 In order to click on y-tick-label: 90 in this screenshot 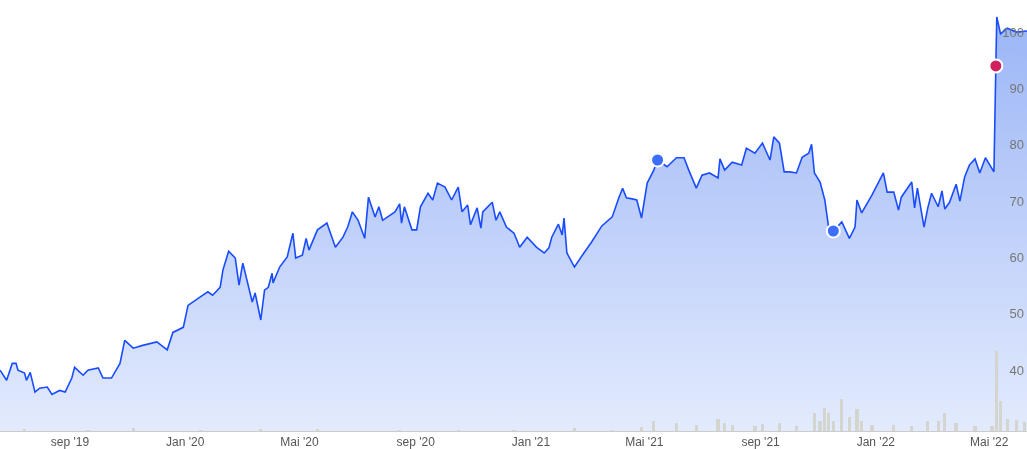, I will do `click(1016, 88)`.